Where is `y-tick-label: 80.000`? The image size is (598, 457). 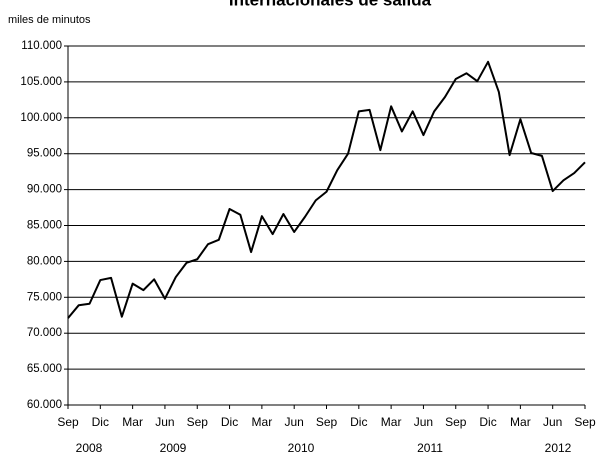 y-tick-label: 80.000 is located at coordinates (44, 261).